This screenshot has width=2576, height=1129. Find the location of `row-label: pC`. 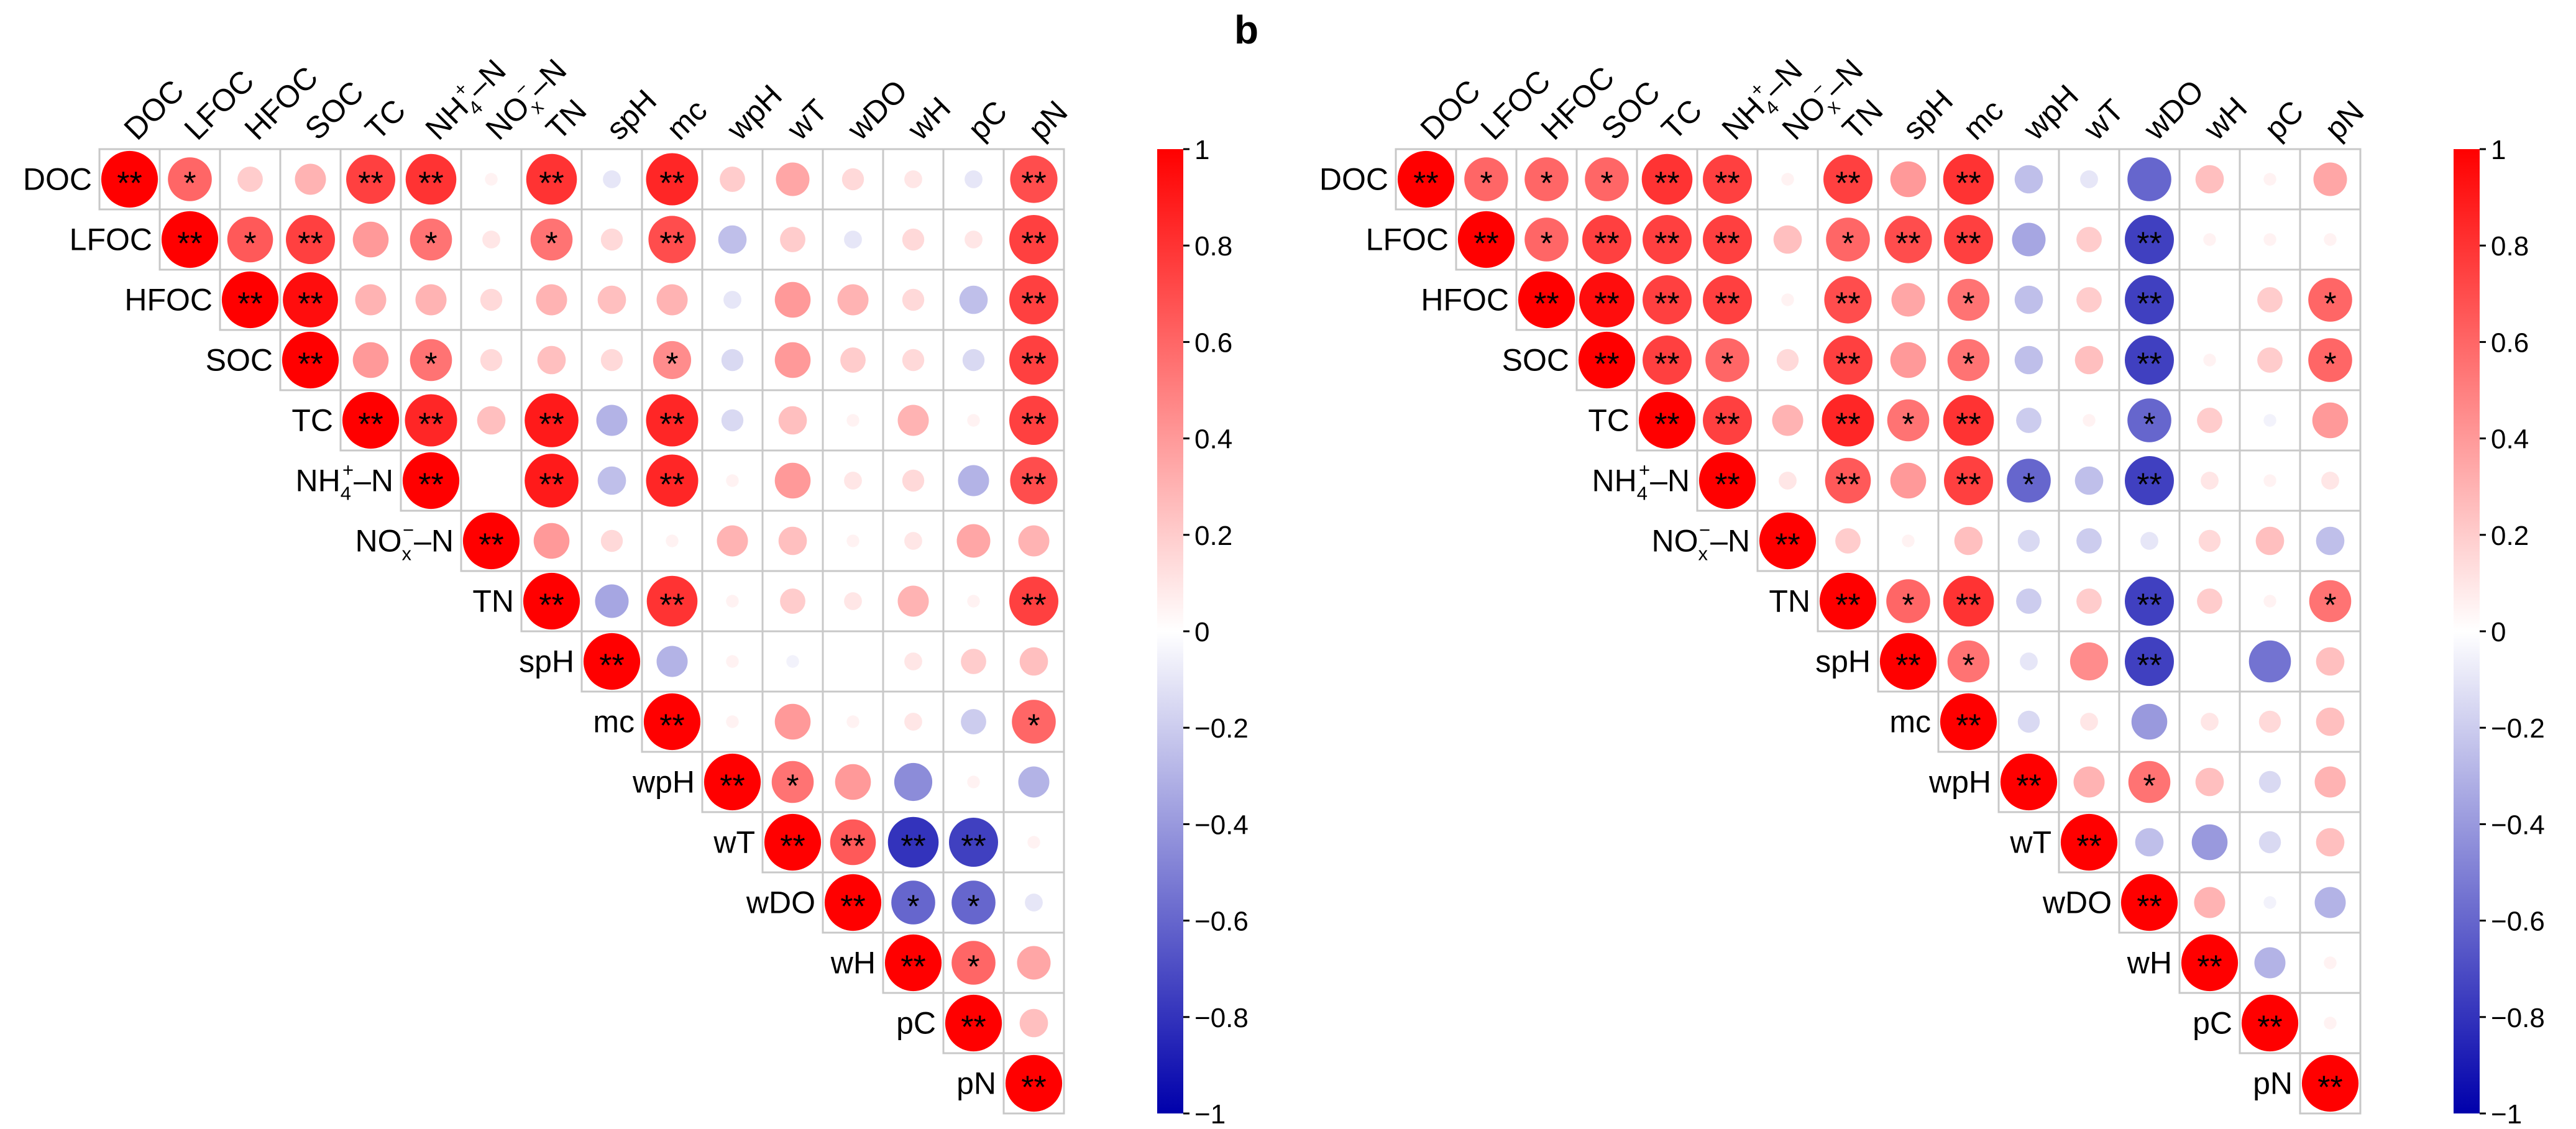

row-label: pC is located at coordinates (2212, 1023).